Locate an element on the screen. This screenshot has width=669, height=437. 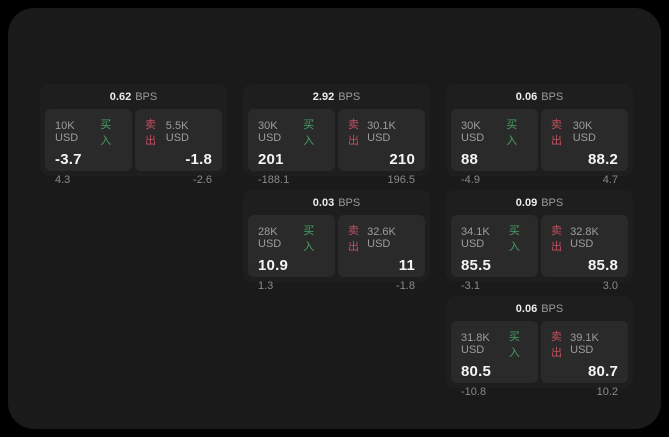
sell-panel: 卖出 39.1K USD 80.7 10.2 is located at coordinates (584, 359).